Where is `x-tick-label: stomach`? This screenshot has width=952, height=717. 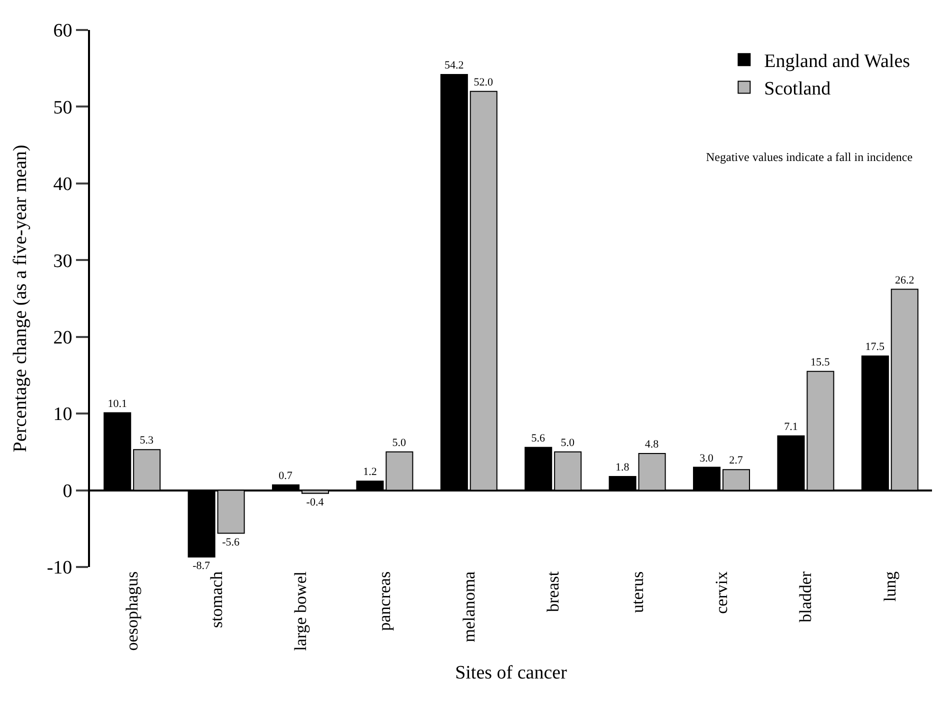 x-tick-label: stomach is located at coordinates (216, 599).